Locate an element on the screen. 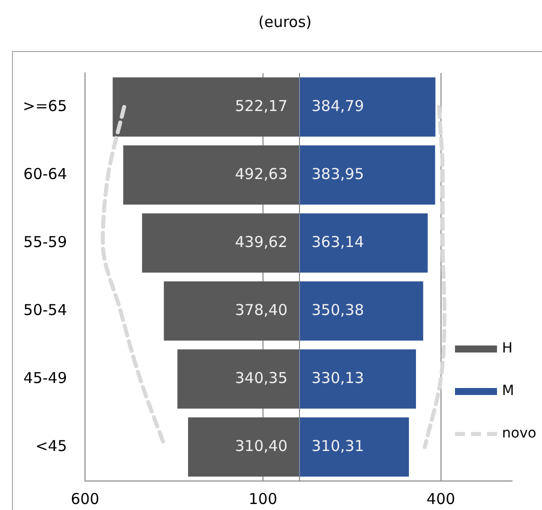 The image size is (542, 510). legend-label: novo is located at coordinates (519, 434).